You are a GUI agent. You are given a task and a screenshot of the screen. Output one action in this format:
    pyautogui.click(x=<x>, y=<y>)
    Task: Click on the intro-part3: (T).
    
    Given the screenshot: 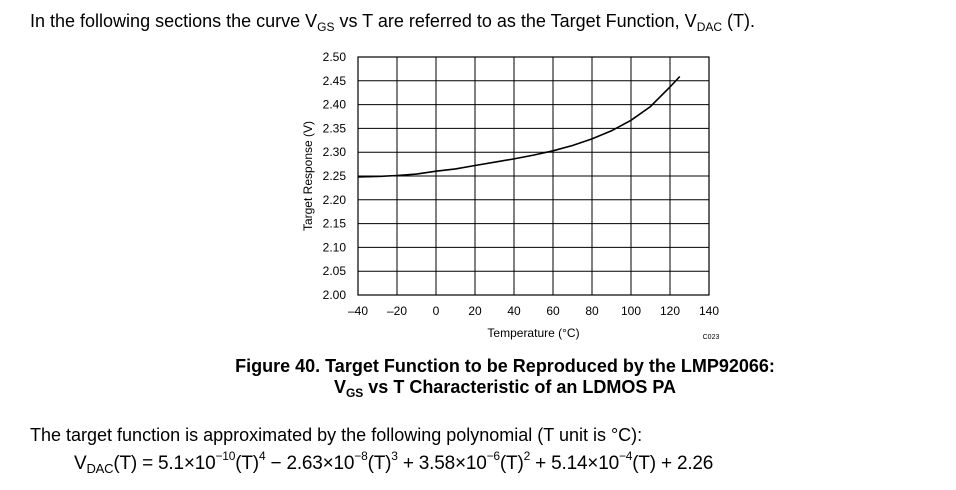 What is the action you would take?
    pyautogui.click(x=739, y=21)
    